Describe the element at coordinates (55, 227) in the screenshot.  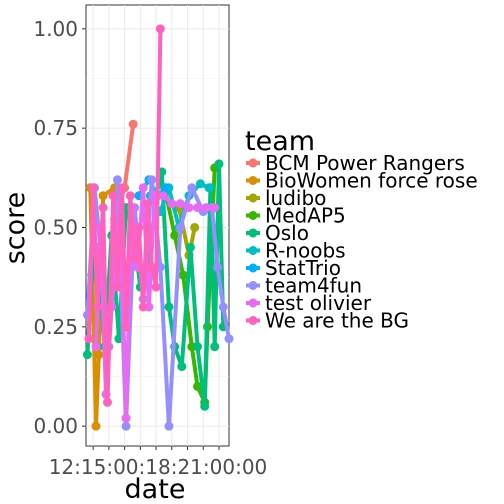
I see `y-tick-label: 0.50` at that location.